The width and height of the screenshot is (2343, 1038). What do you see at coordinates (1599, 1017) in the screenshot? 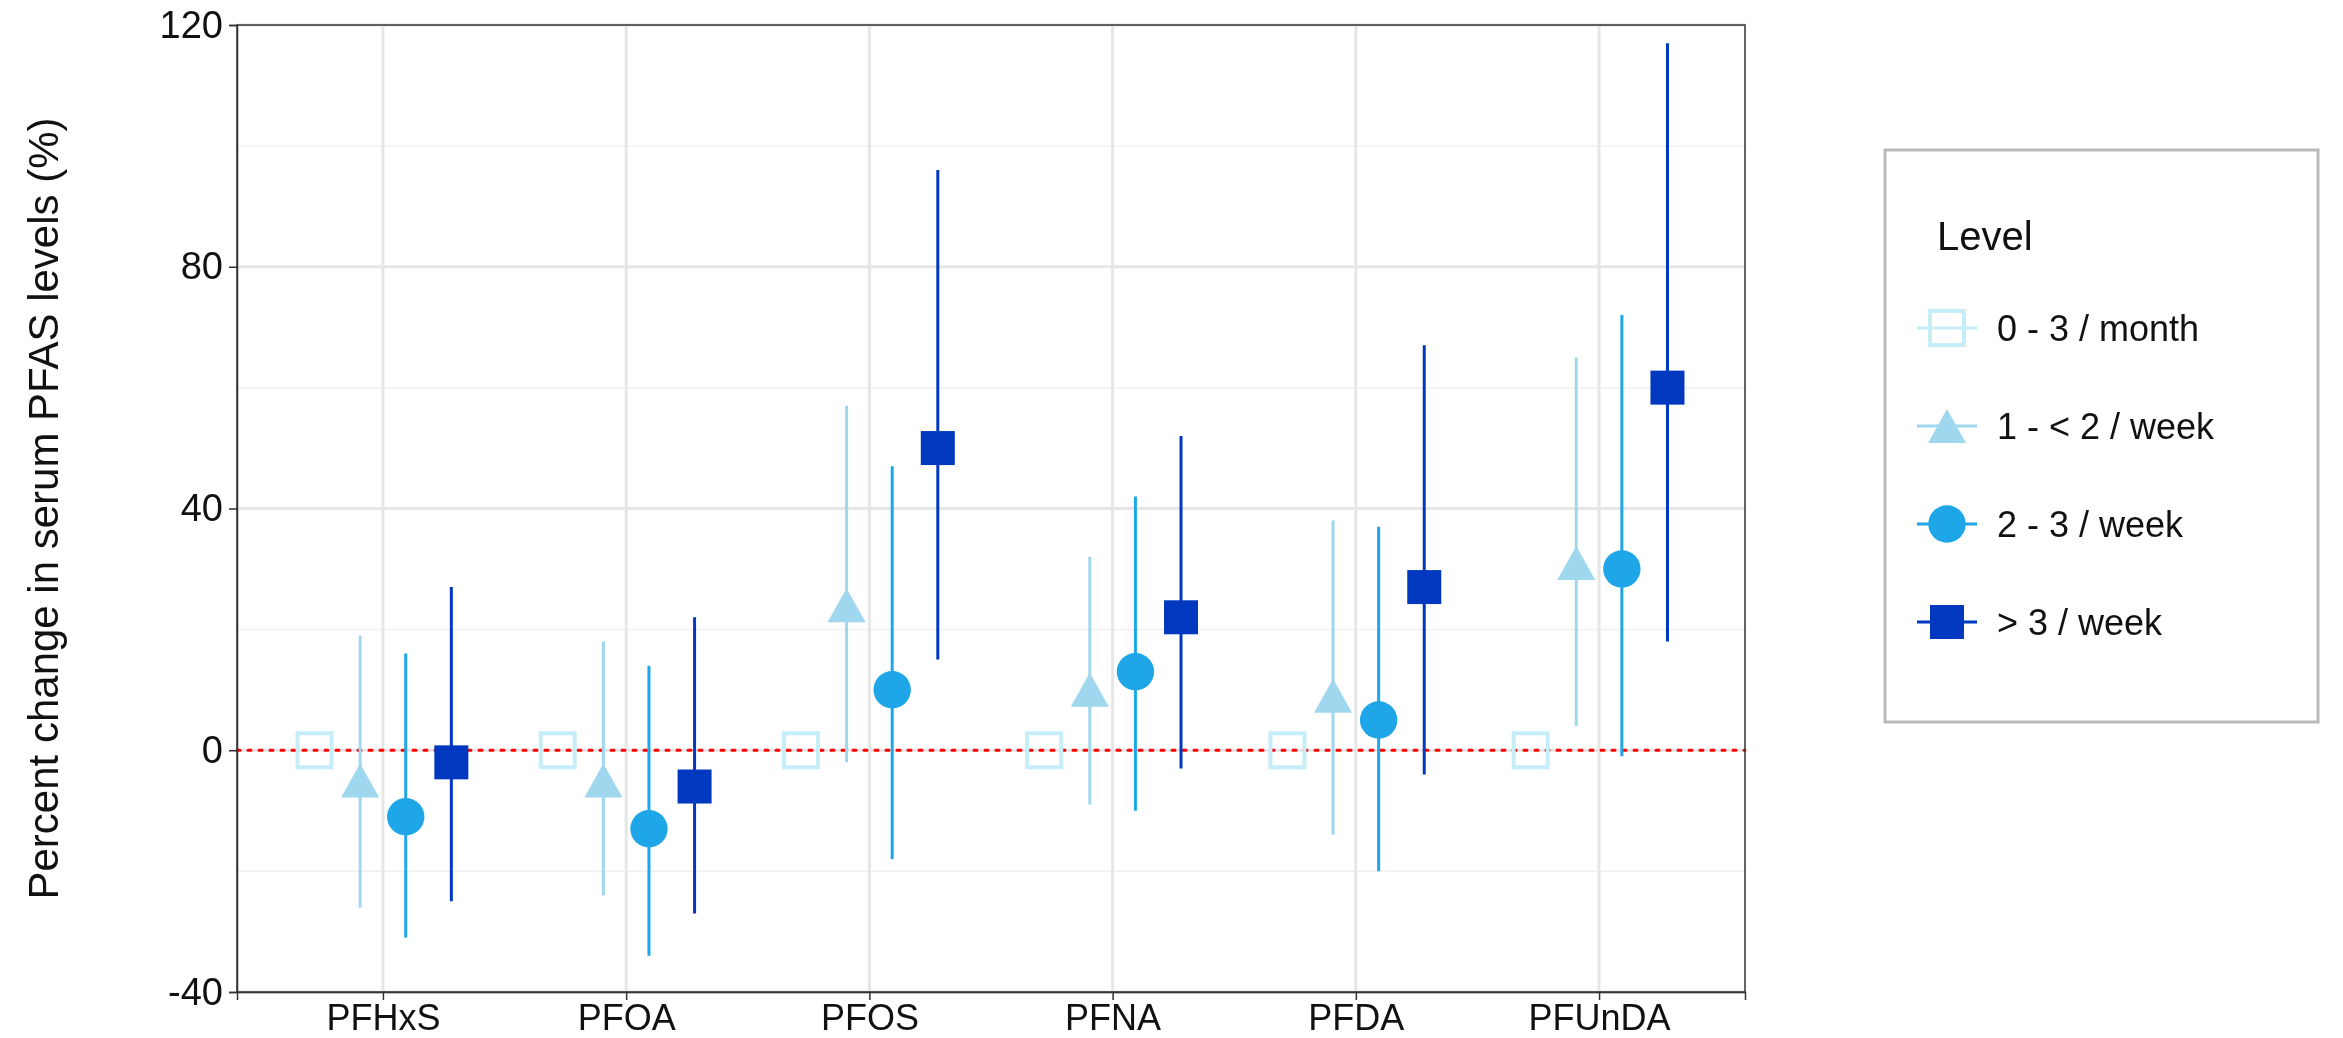
I see `x-tick-label: PFUnDA` at bounding box center [1599, 1017].